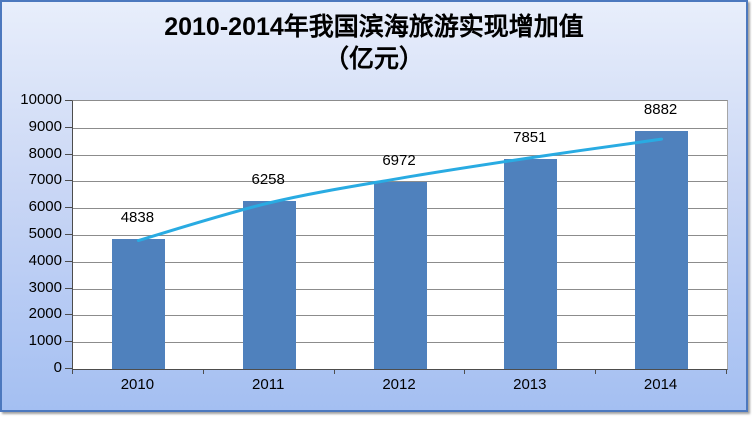  I want to click on x-axis-label: 2013, so click(530, 384).